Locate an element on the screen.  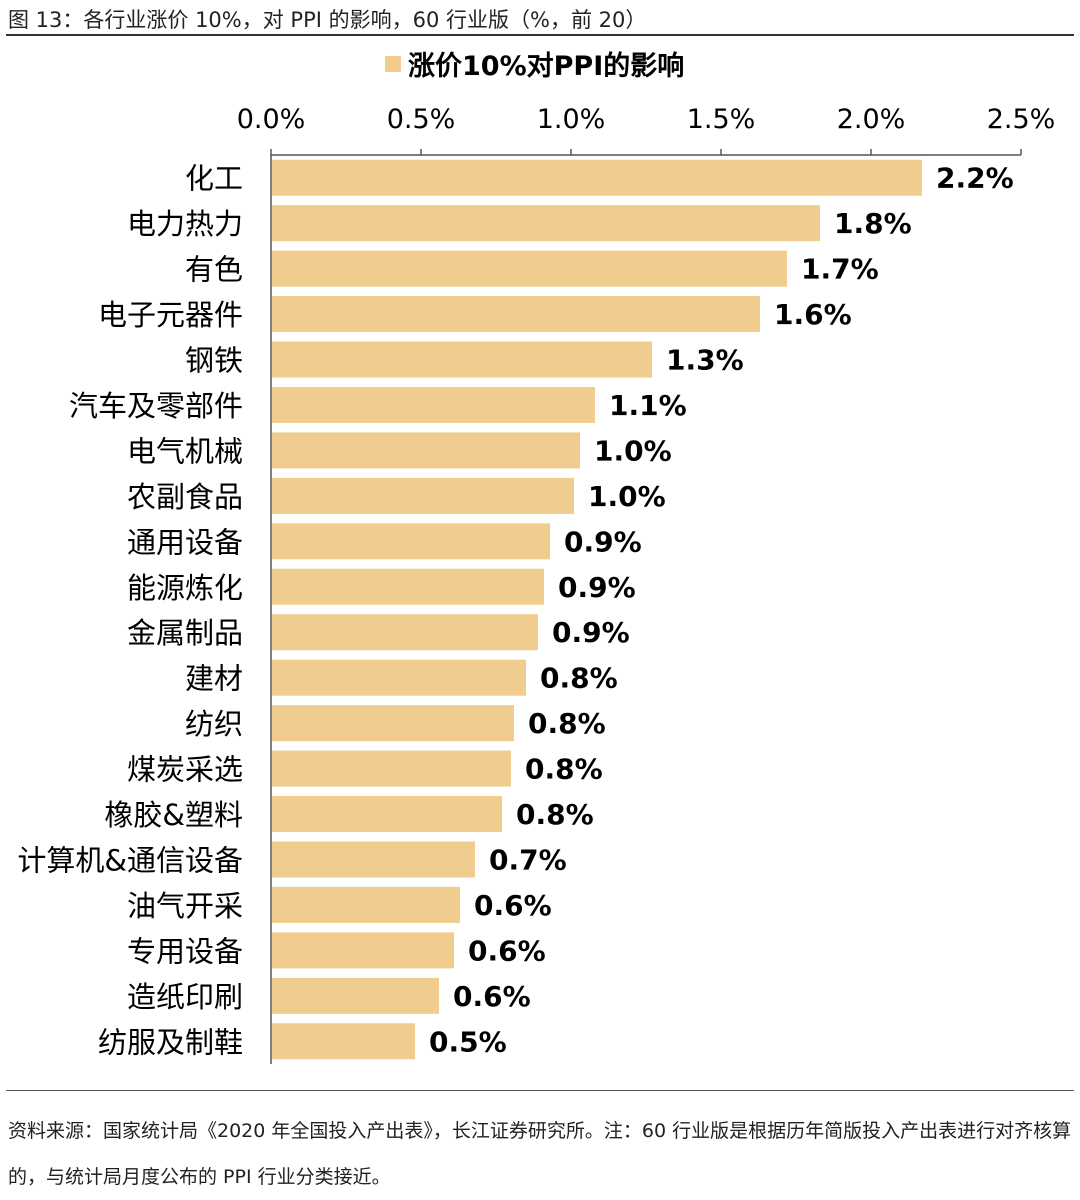
data-label: 2.2% is located at coordinates (975, 178).